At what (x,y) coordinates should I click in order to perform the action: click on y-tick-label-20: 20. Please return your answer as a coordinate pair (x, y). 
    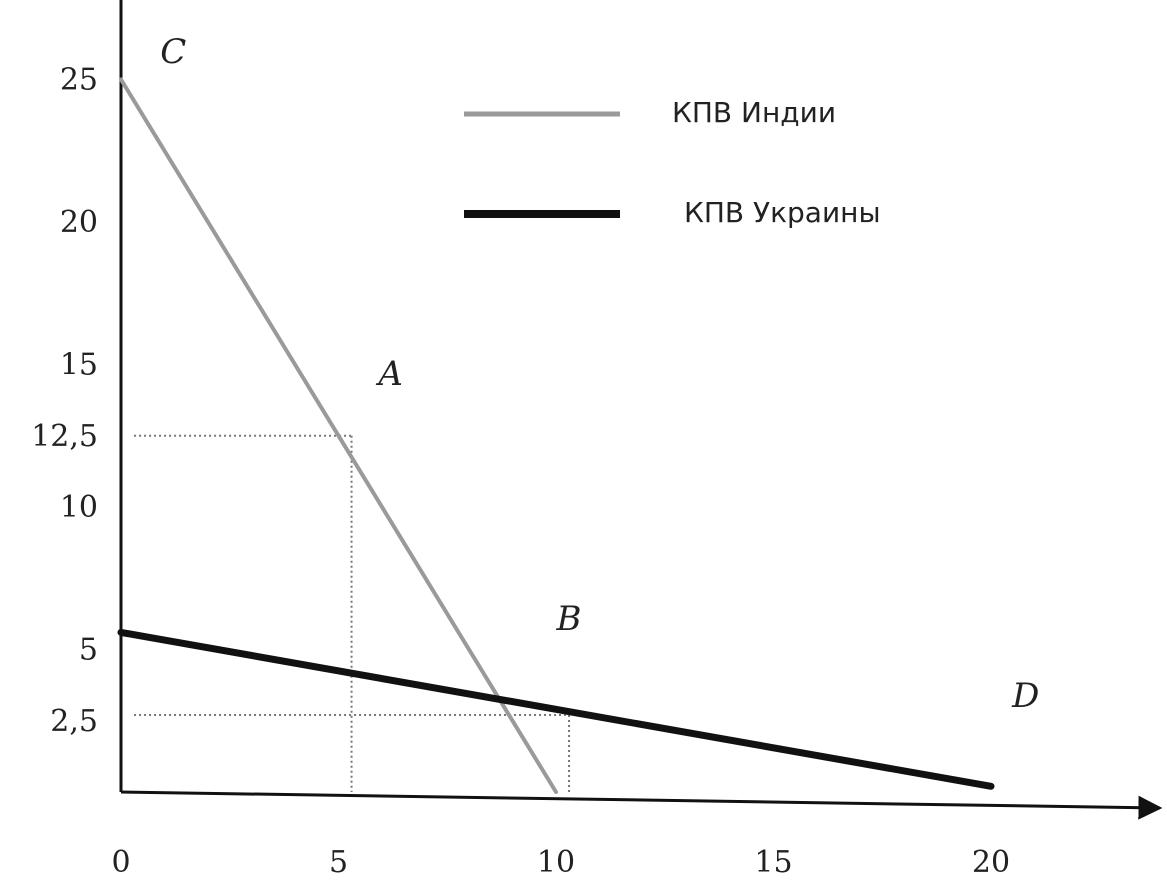
    Looking at the image, I should click on (79, 222).